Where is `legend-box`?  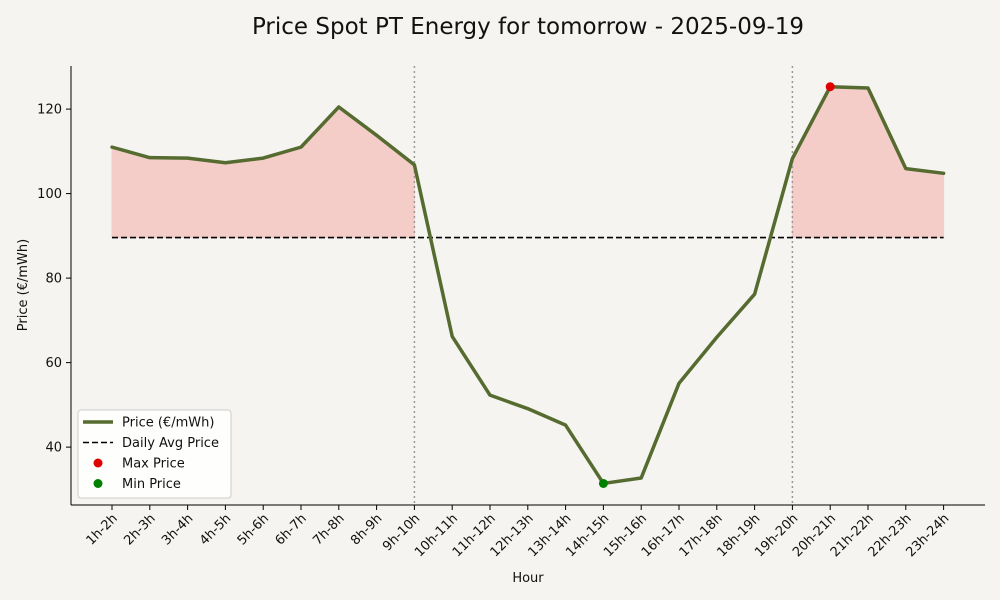 legend-box is located at coordinates (154, 454).